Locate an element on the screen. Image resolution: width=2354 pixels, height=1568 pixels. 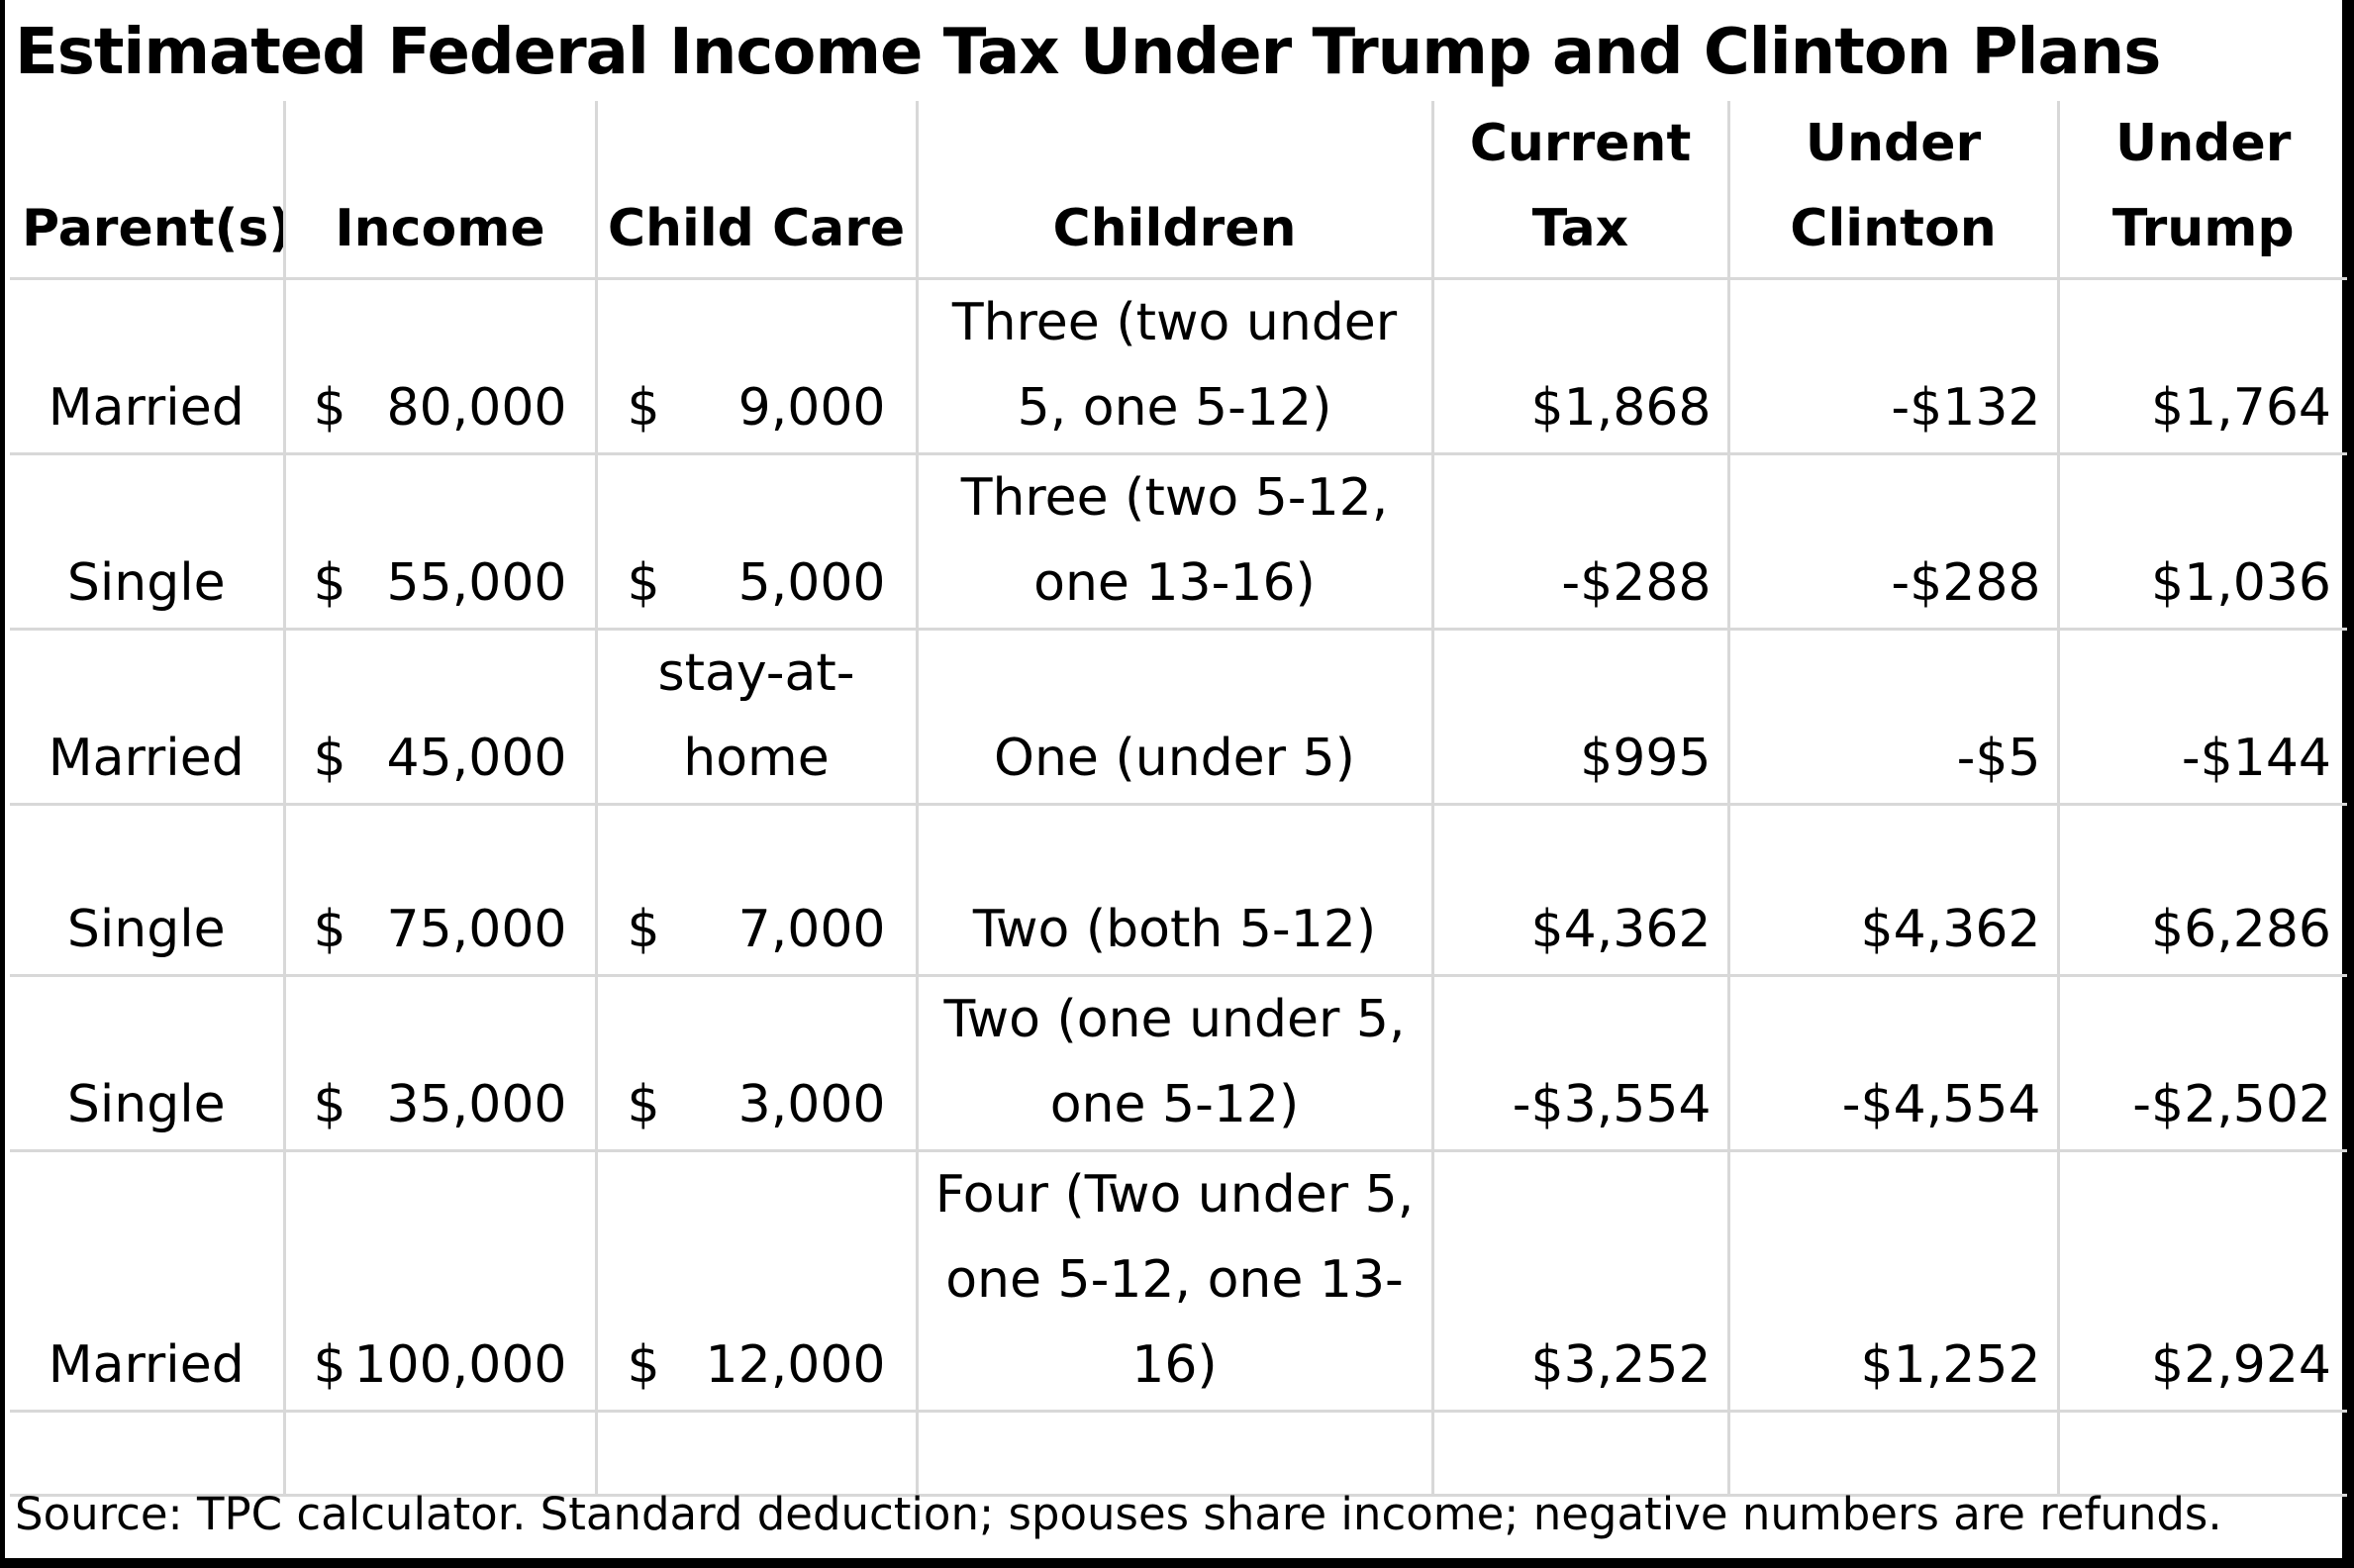
current-tax-cell: $995 is located at coordinates (1580, 717).